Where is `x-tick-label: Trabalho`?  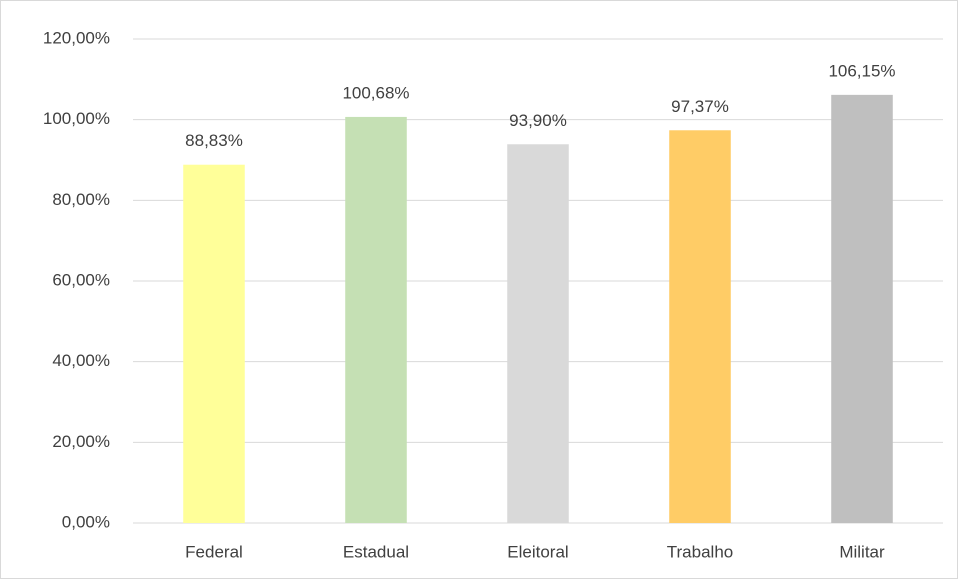
x-tick-label: Trabalho is located at coordinates (700, 551).